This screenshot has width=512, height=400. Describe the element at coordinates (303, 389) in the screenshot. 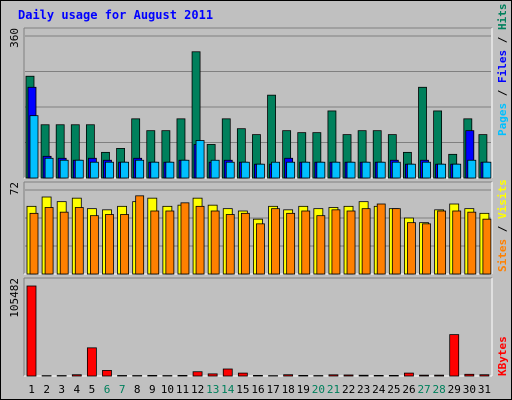

I see `day-tick-label: 19` at that location.